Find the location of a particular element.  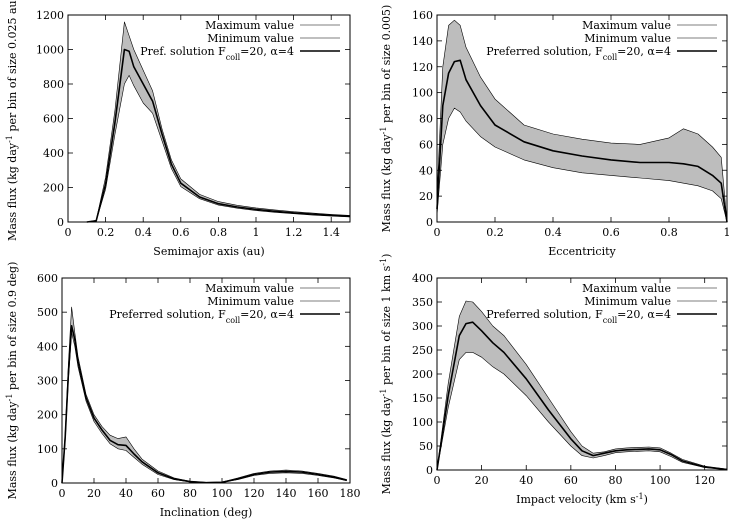

y-axis-label-sup2: -1 is located at coordinates (383, 262).